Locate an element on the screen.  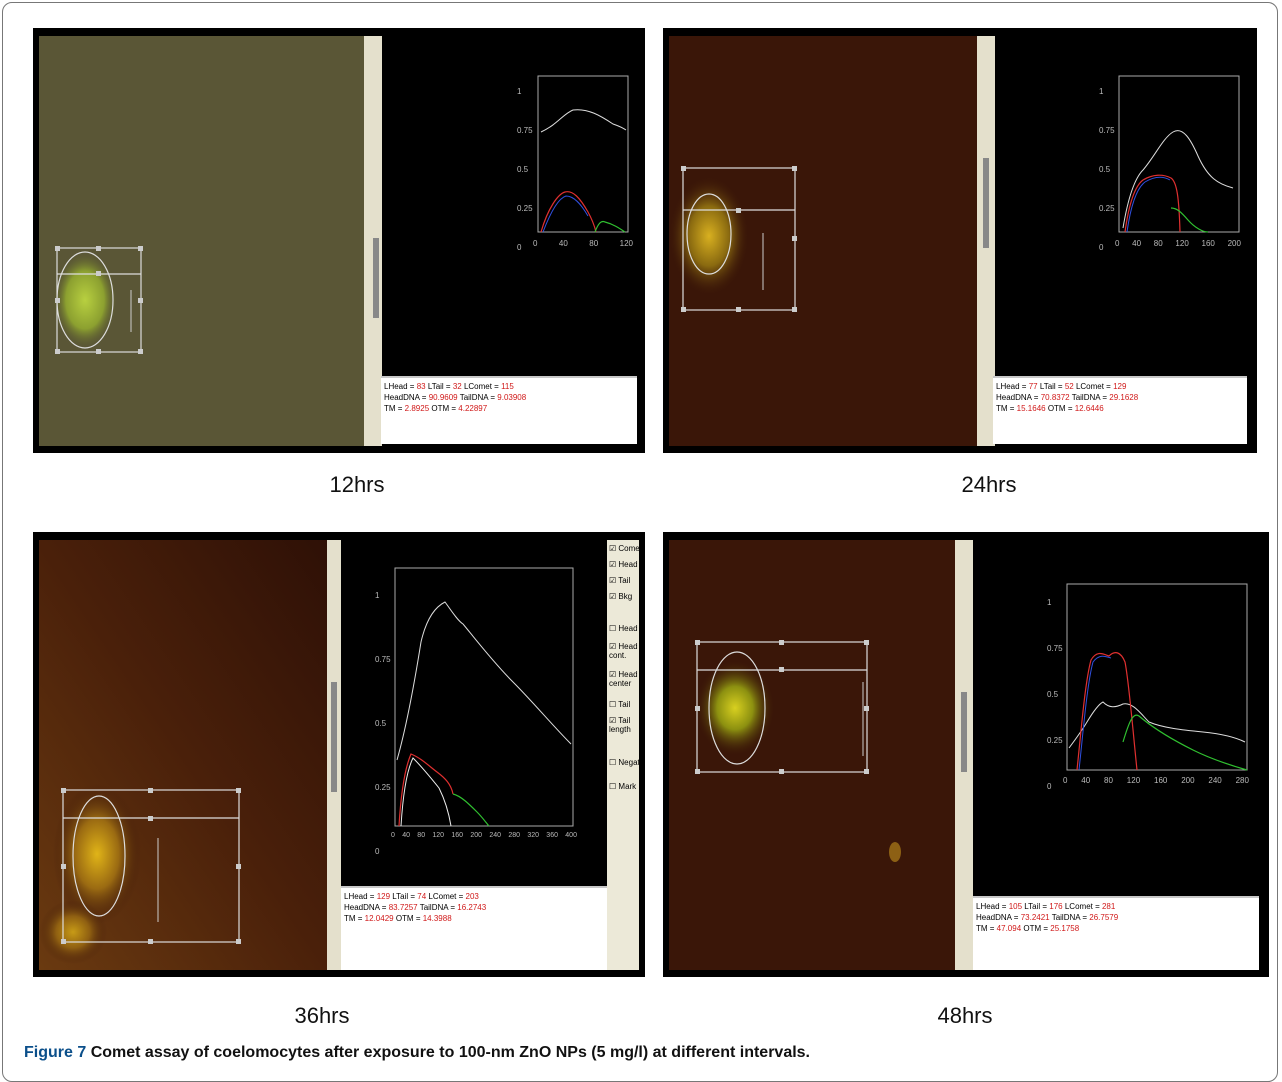
x-tick: 360 is located at coordinates (552, 835).